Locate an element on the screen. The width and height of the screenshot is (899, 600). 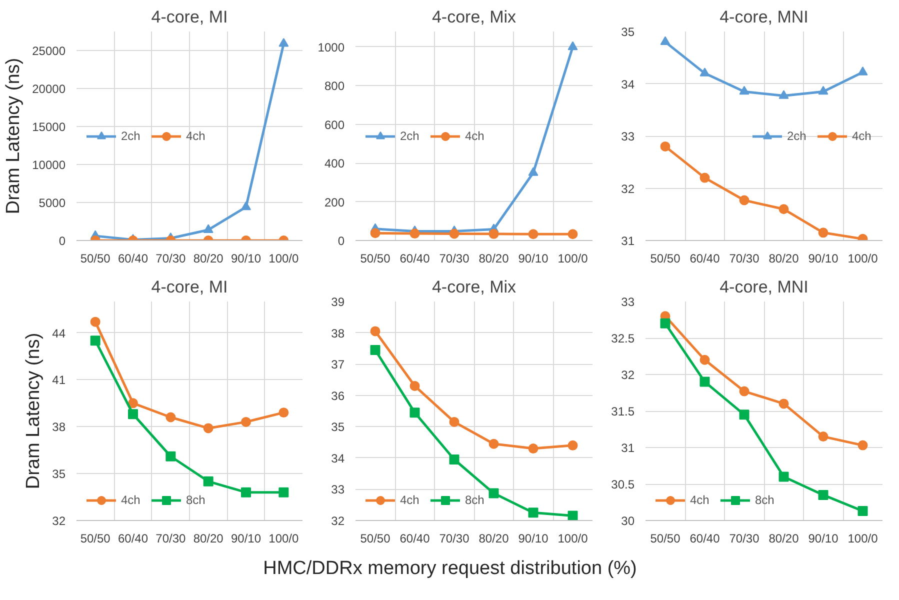
y-tick-label: 600 is located at coordinates (334, 125).